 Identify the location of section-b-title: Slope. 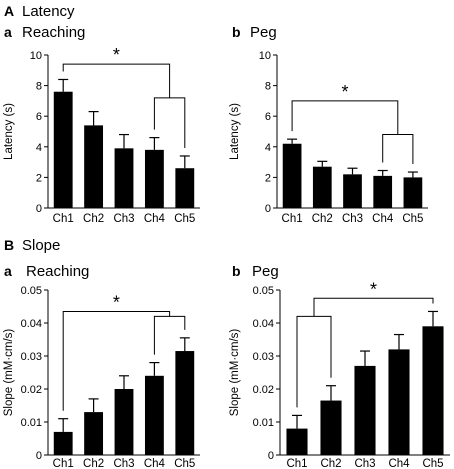
(41, 245).